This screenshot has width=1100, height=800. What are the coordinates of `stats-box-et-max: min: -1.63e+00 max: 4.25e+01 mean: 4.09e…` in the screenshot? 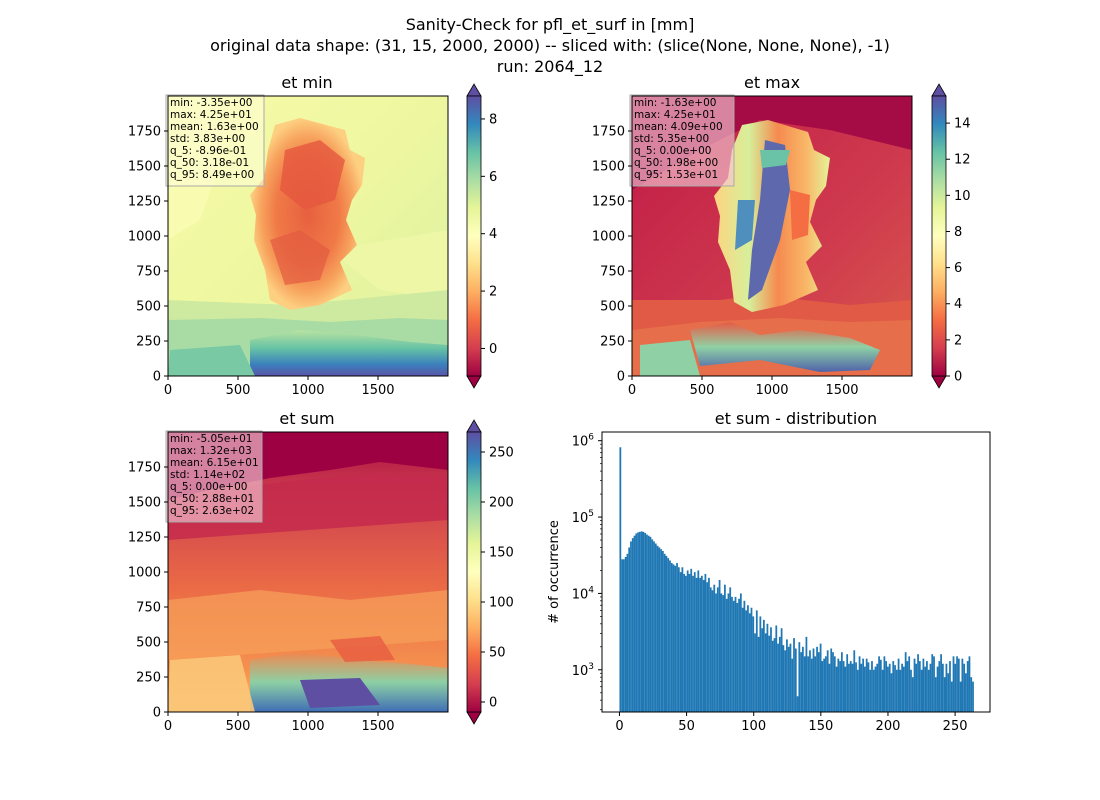 It's located at (682, 140).